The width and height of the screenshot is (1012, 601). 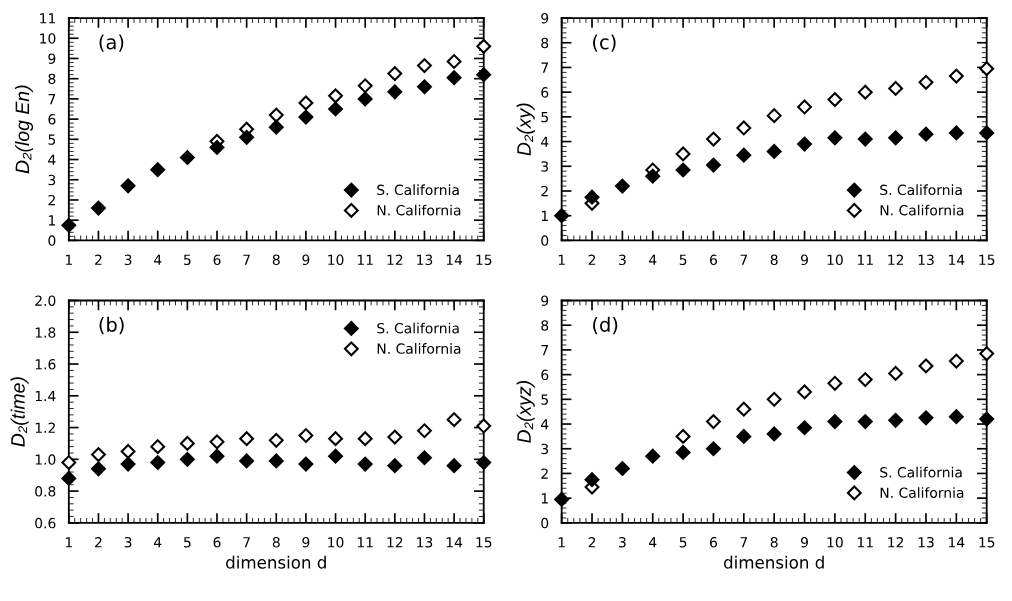 What do you see at coordinates (45, 523) in the screenshot?
I see `y-tick-label: 0.6` at bounding box center [45, 523].